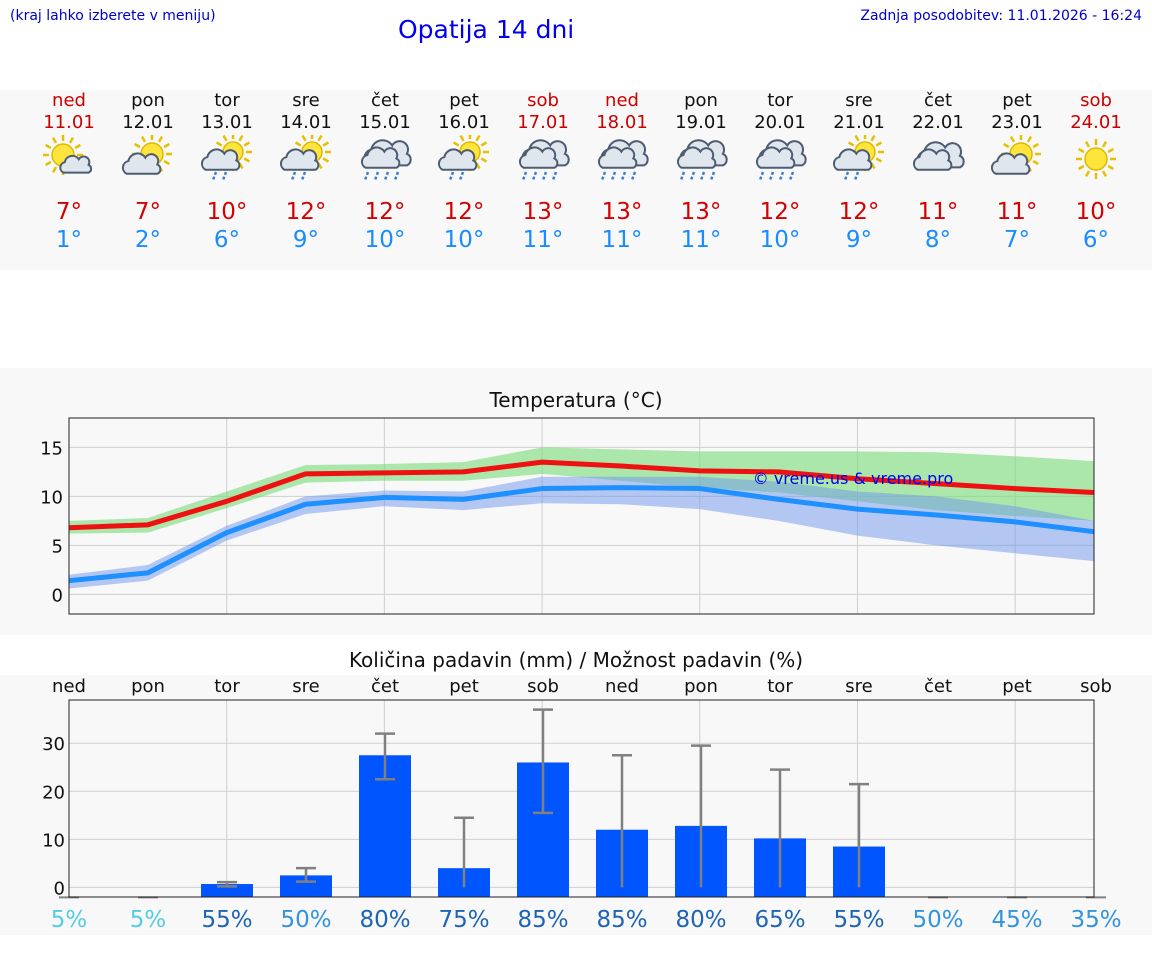 The height and width of the screenshot is (975, 1152). Describe the element at coordinates (1095, 920) in the screenshot. I see `precip-probability: 35%` at that location.